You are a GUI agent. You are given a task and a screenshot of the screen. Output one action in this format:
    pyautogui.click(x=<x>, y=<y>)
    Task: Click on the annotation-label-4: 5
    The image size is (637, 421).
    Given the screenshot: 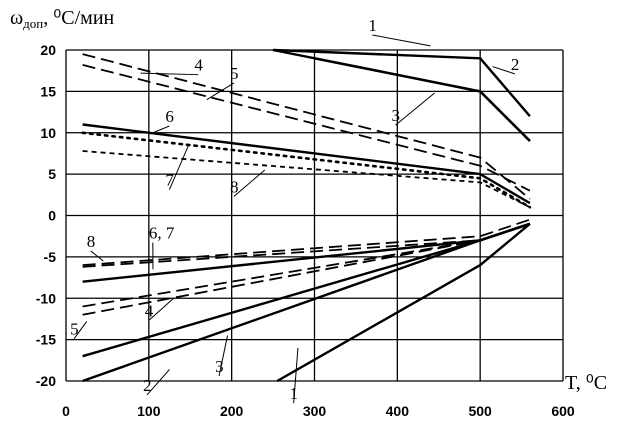 What is the action you would take?
    pyautogui.click(x=234, y=73)
    